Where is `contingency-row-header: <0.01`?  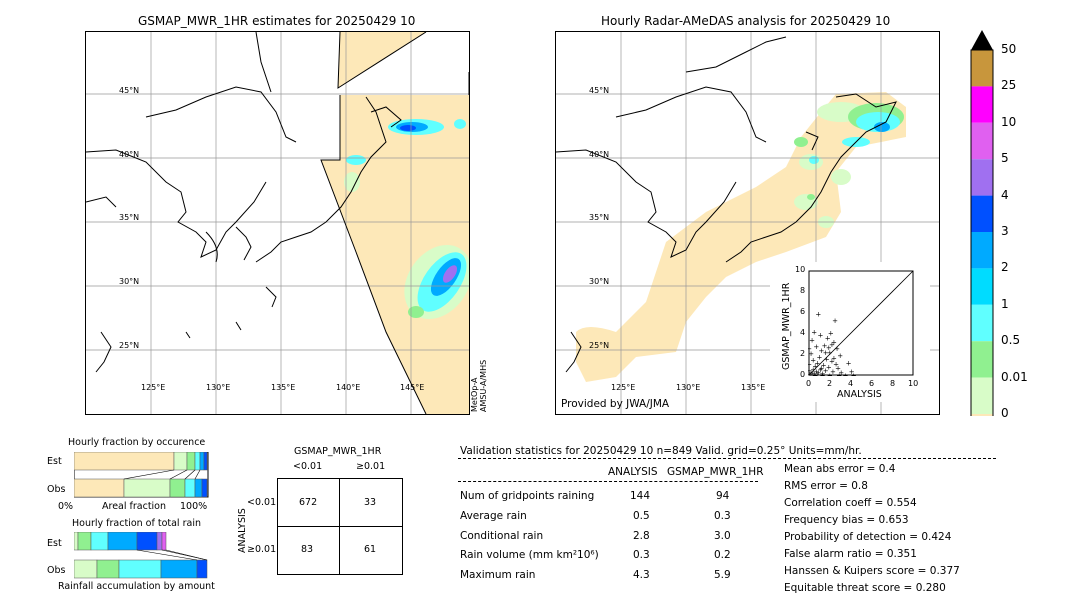 contingency-row-header: <0.01 is located at coordinates (262, 502).